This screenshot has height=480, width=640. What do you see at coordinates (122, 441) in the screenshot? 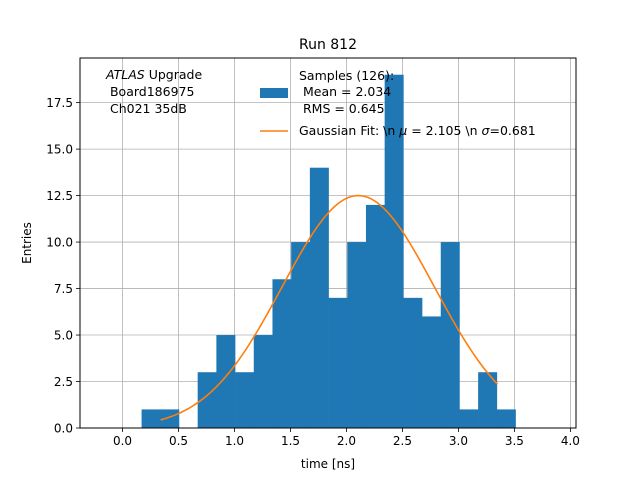
I see `x-tick-label: 0.0` at bounding box center [122, 441].